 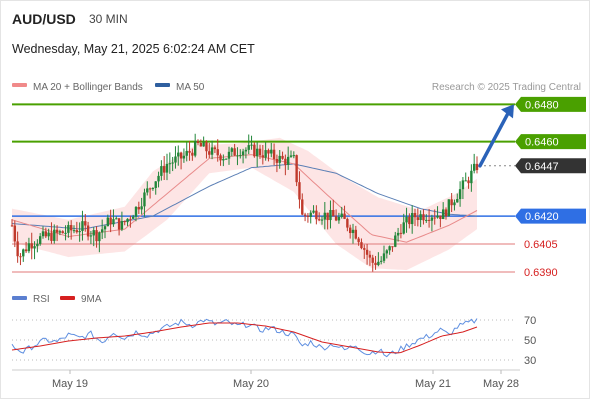 I want to click on rsi-ma-legend-swatch, so click(x=67, y=298).